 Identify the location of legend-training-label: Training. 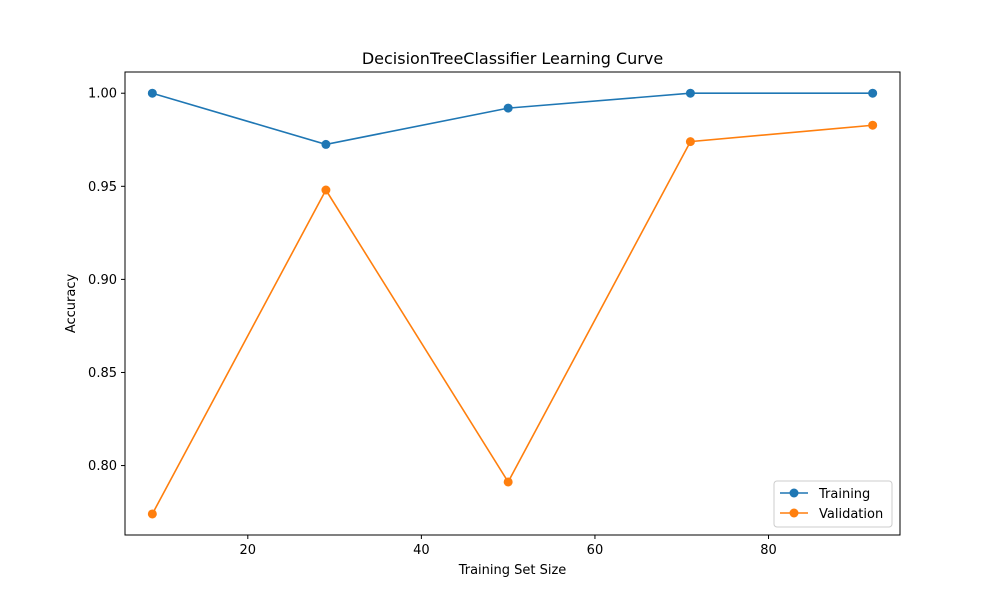
(844, 494).